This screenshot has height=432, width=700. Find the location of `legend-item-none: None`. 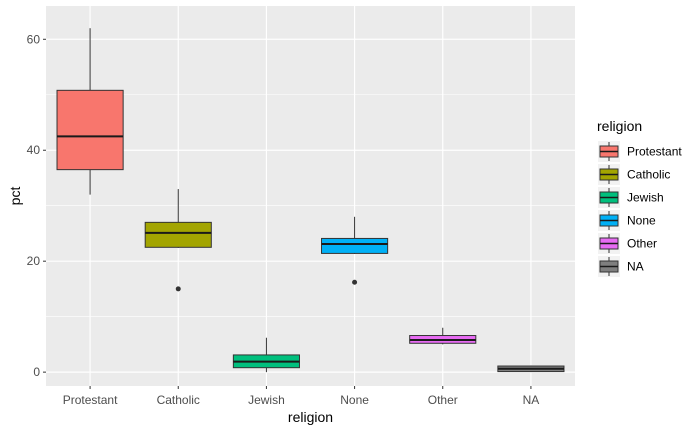

legend-item-none: None is located at coordinates (627, 220).